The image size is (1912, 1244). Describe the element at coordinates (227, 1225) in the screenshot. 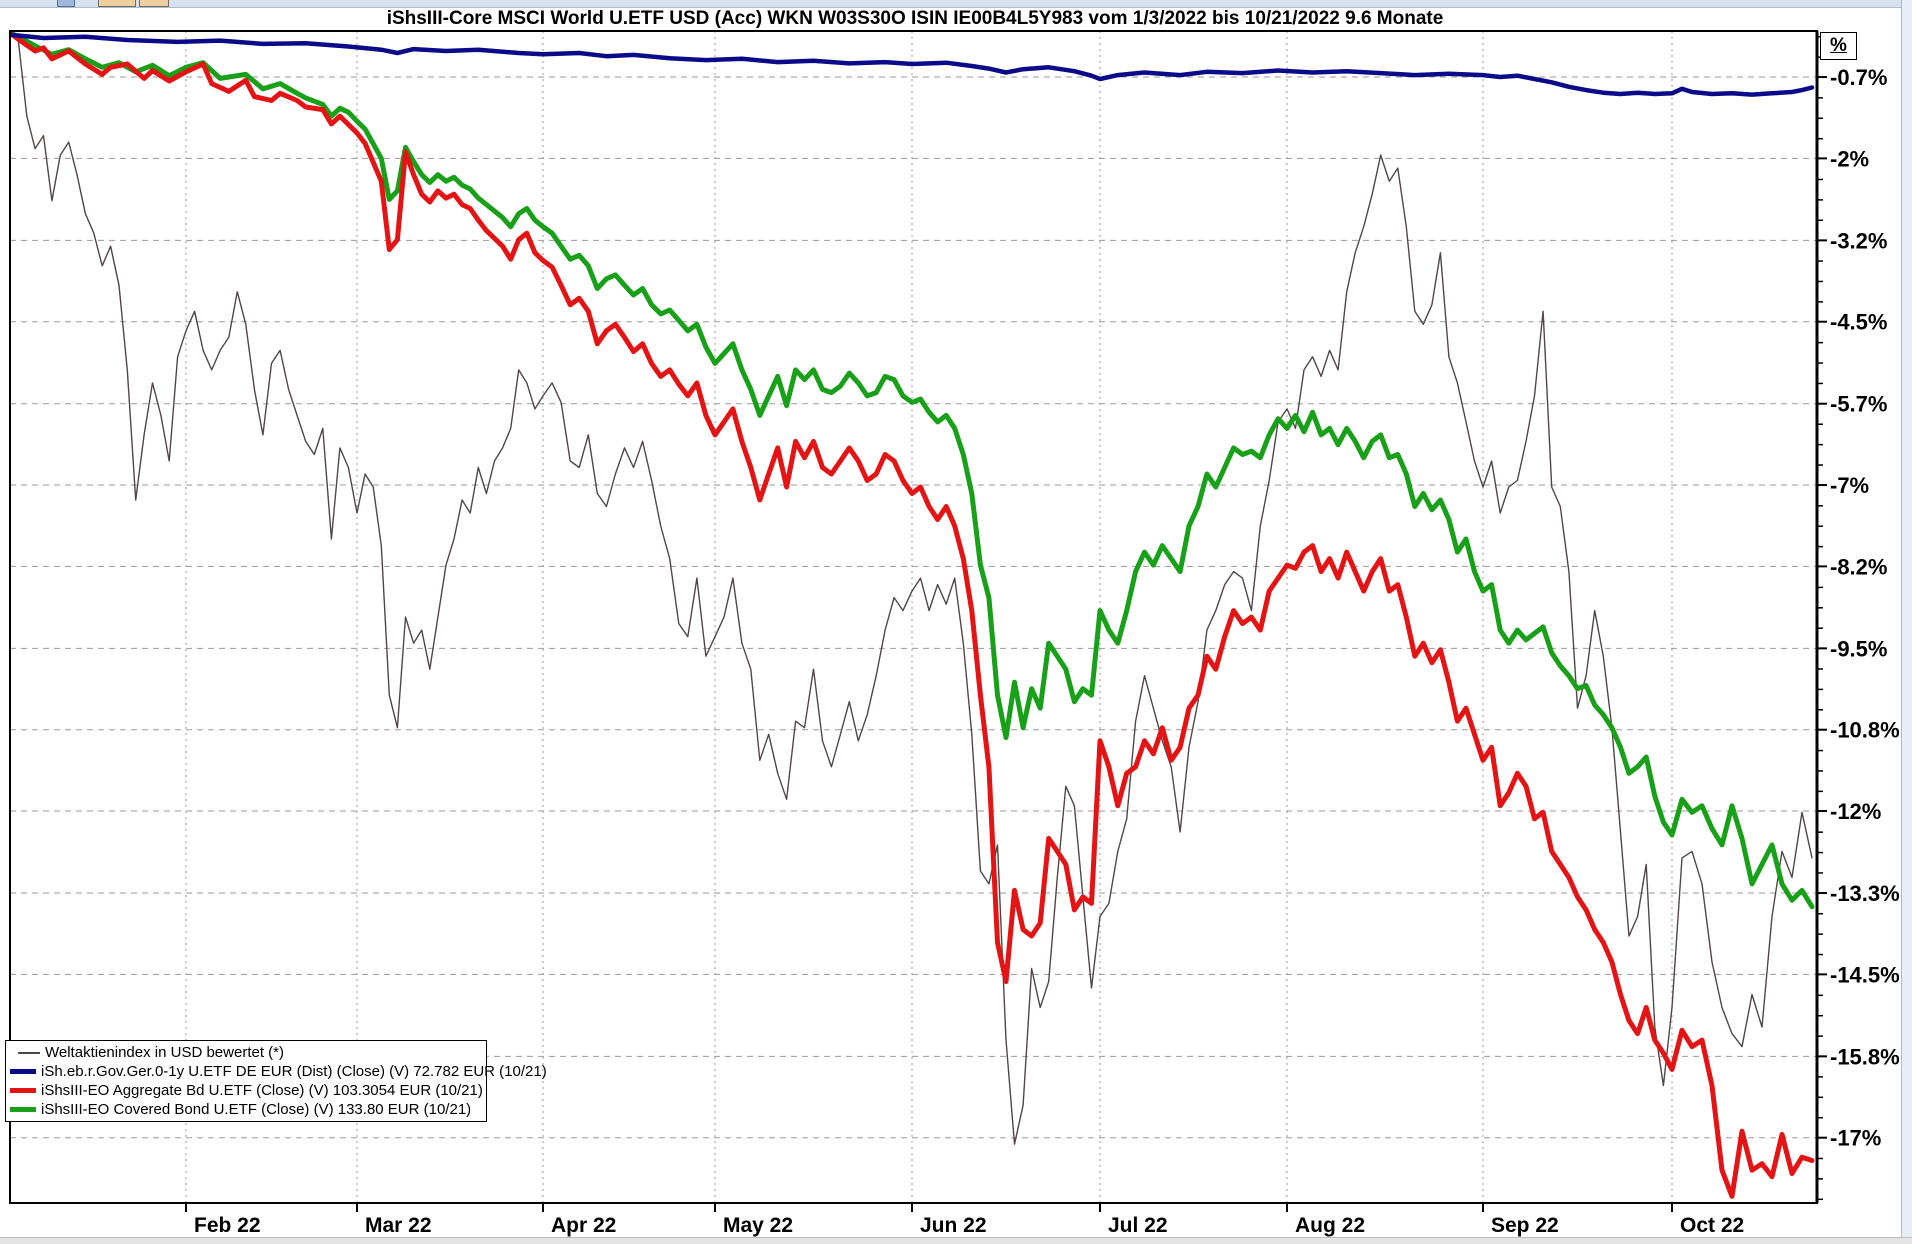

I see `x-month-label: Feb 22` at that location.